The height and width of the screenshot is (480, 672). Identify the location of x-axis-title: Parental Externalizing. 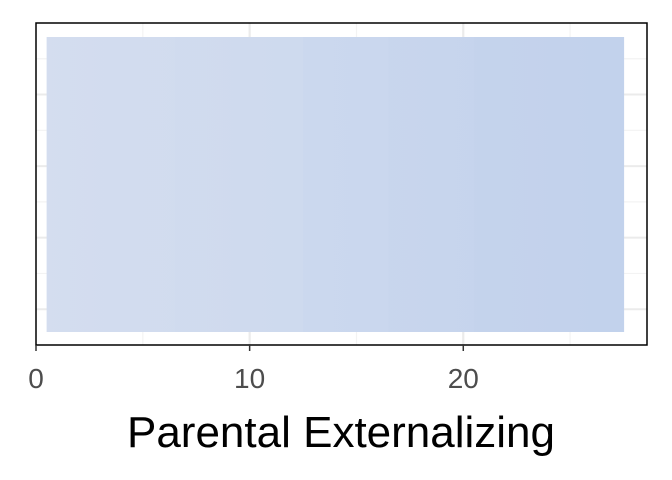
(341, 432).